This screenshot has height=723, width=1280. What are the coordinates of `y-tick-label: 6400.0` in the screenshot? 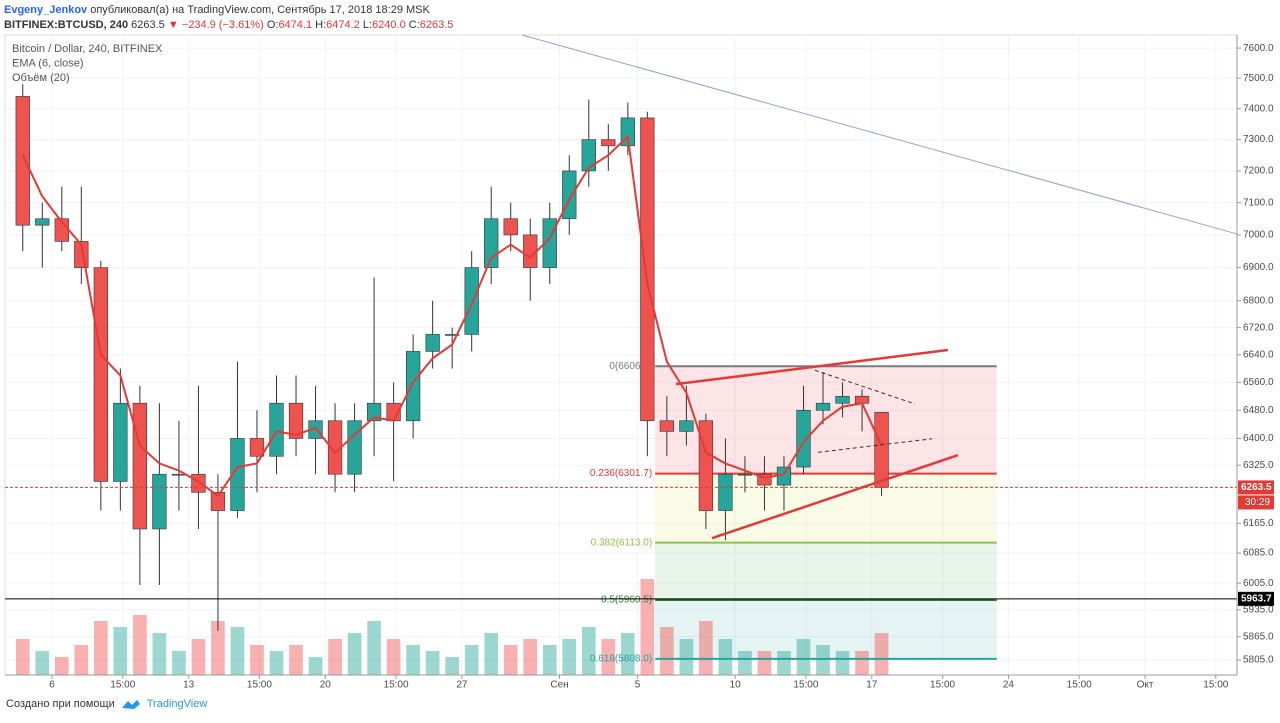 It's located at (1258, 438).